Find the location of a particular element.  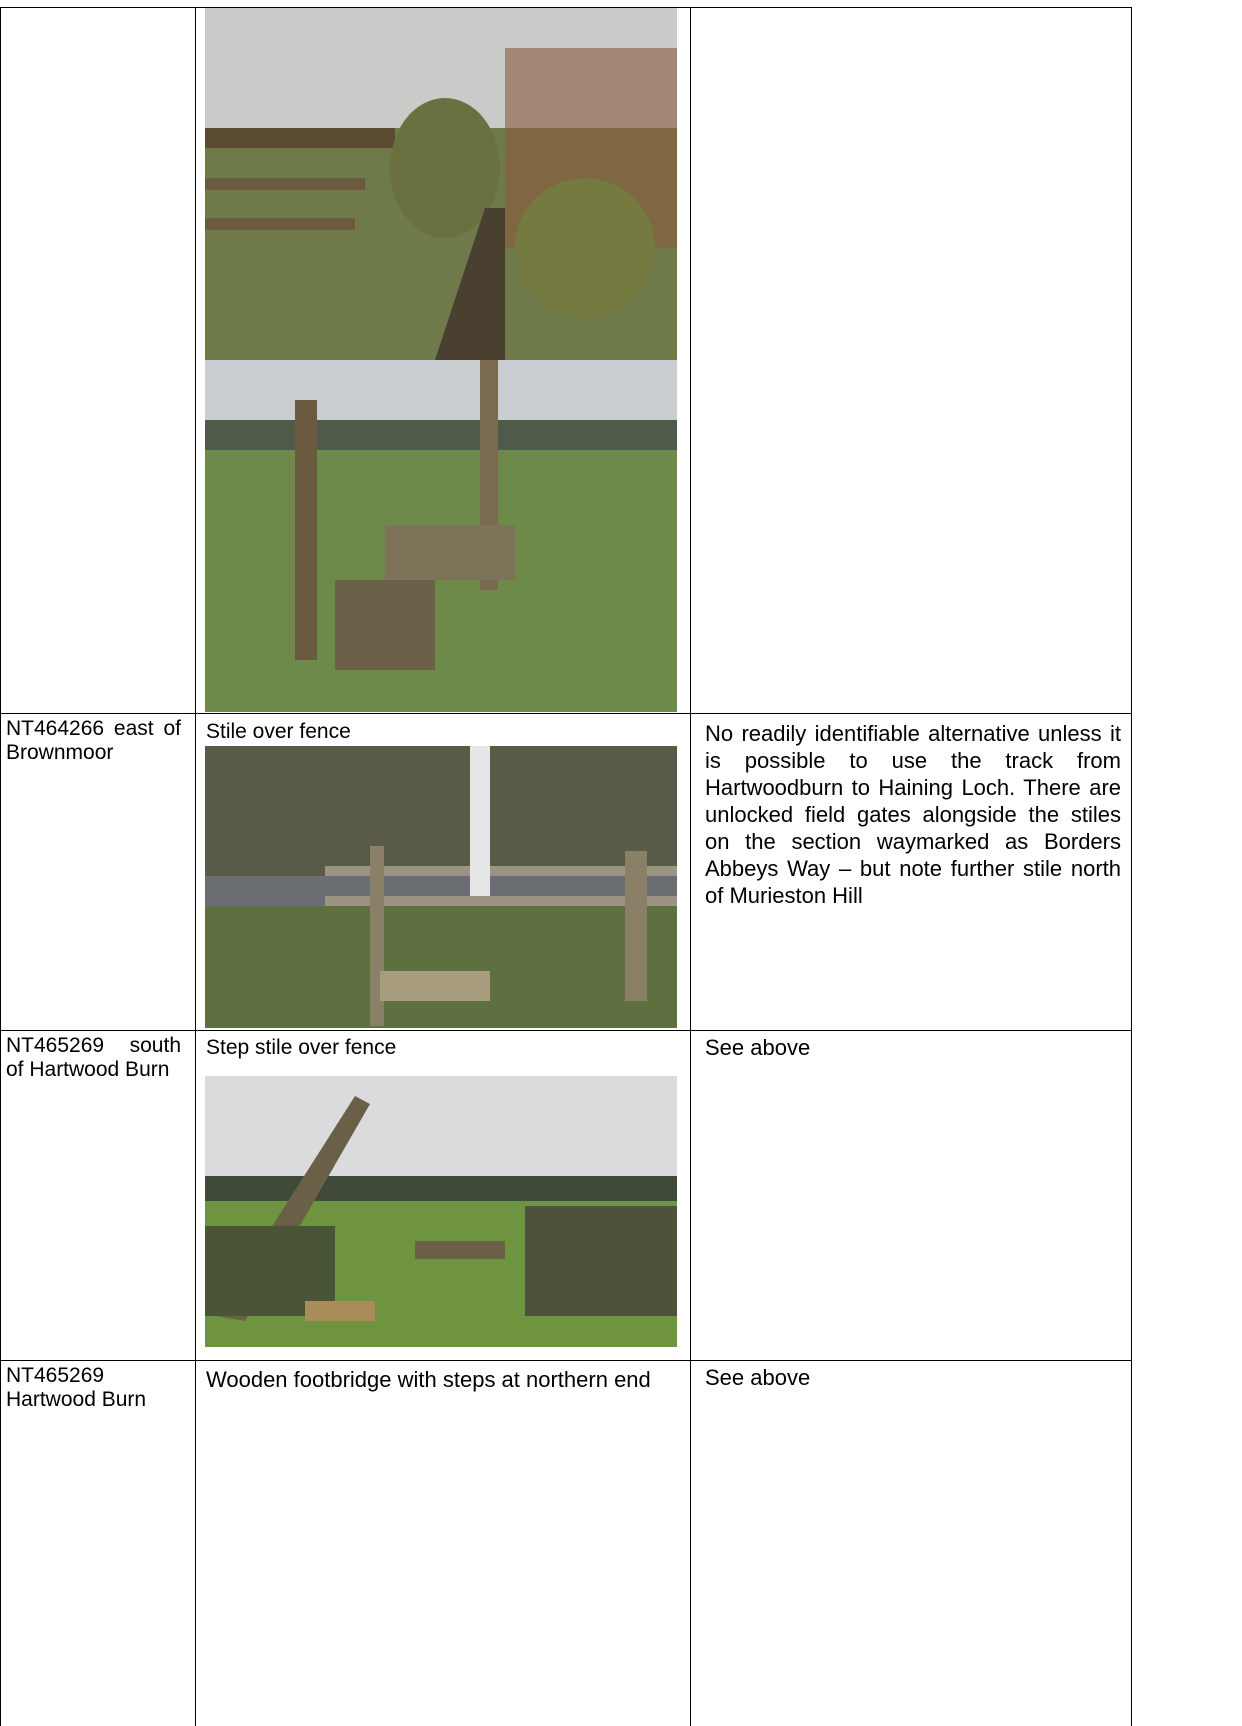

description-cell: Stile over fence is located at coordinates (278, 731).